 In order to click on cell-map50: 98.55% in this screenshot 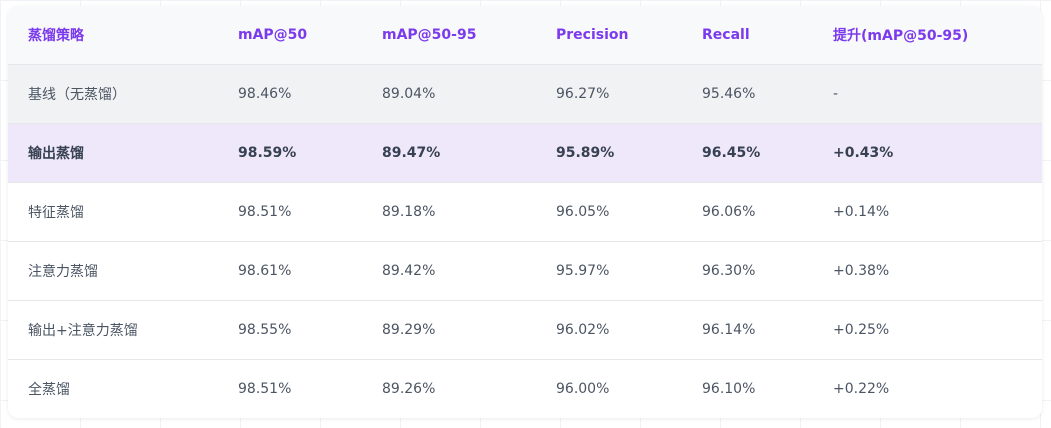, I will do `click(265, 329)`.